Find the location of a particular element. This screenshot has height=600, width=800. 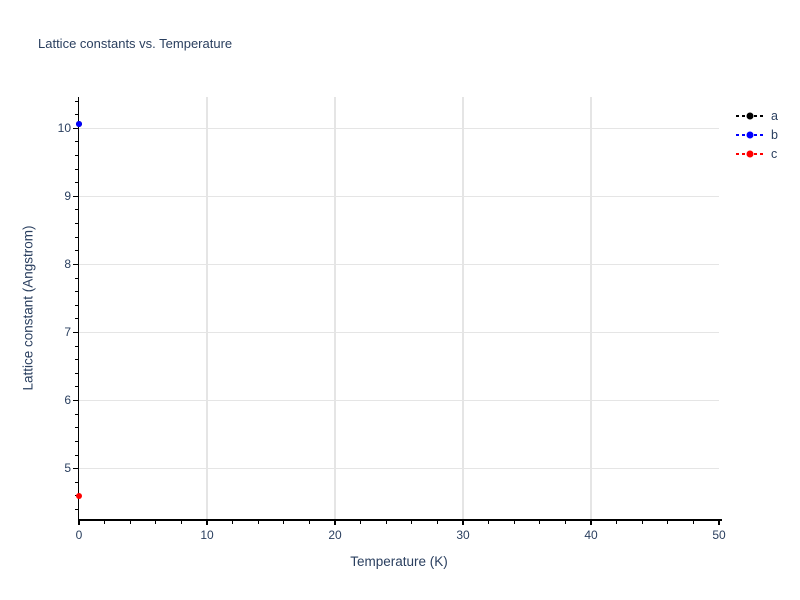

x-axis-title: Temperature (K) is located at coordinates (399, 561).